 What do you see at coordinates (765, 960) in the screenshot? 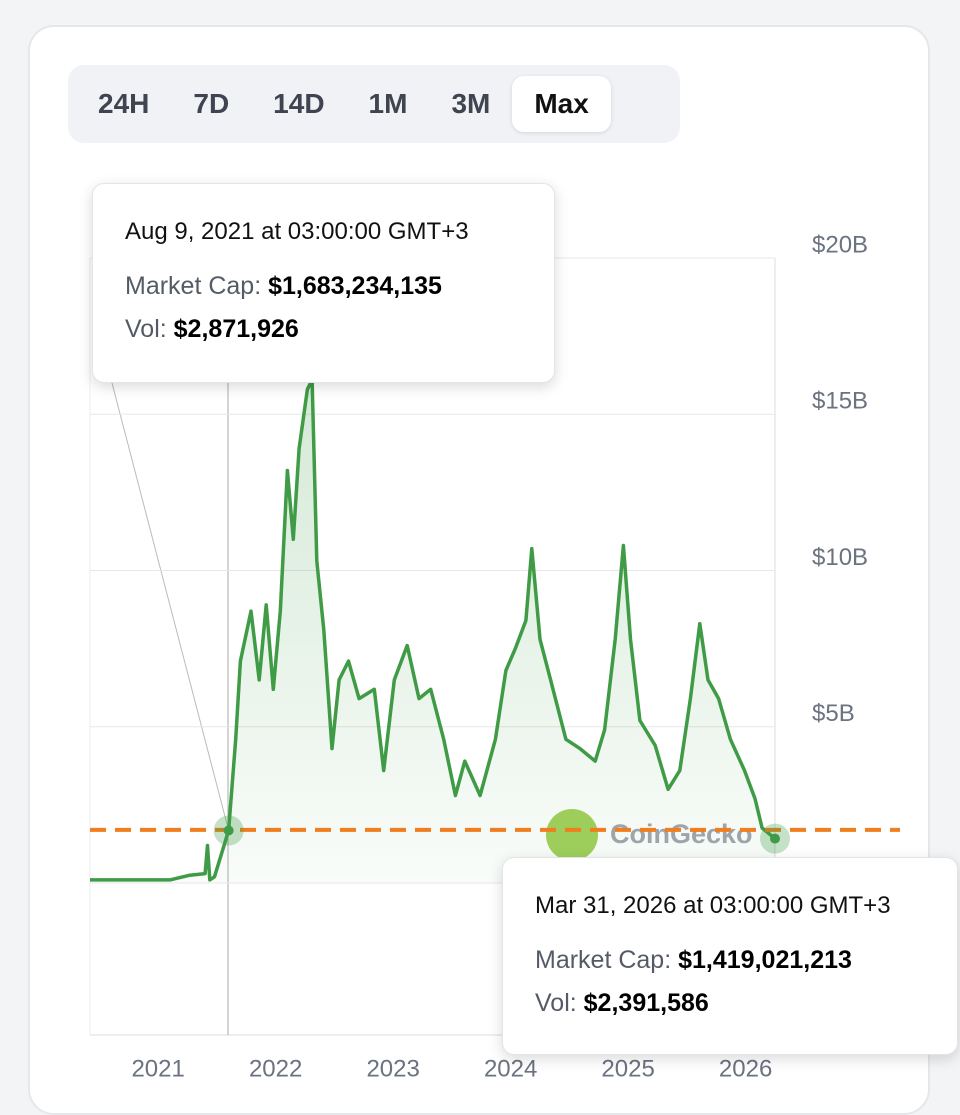
I see `value: $1,419,021,213` at bounding box center [765, 960].